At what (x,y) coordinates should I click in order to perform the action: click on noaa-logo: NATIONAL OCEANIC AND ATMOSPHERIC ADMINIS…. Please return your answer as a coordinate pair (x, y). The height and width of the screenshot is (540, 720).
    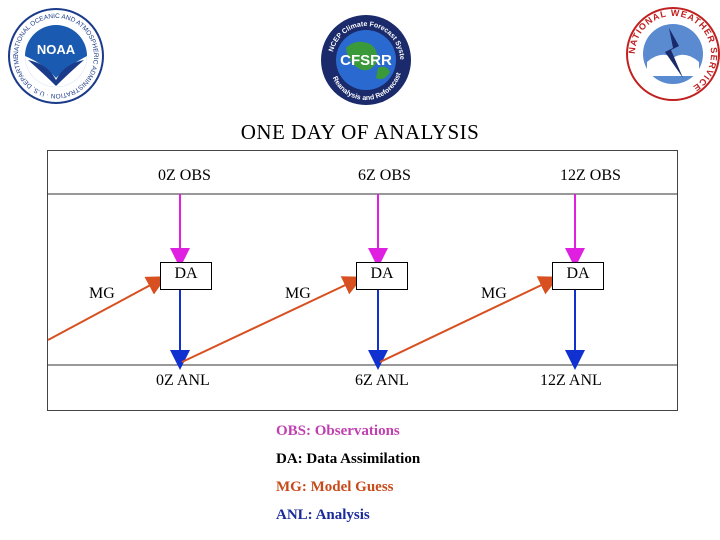
    Looking at the image, I should click on (54, 53).